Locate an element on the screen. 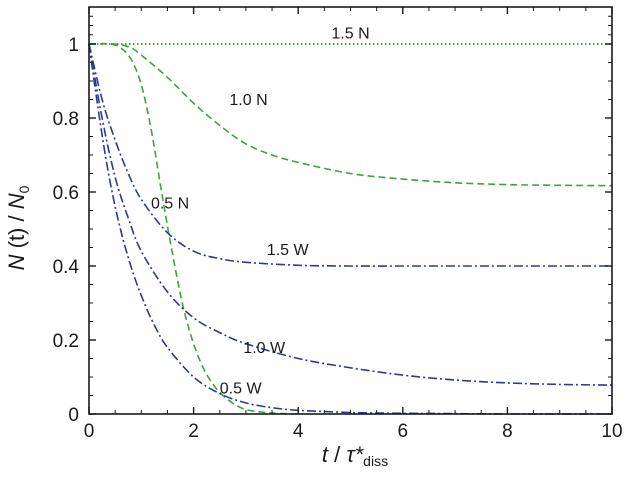  series-label-1: 1.0 N is located at coordinates (248, 100).